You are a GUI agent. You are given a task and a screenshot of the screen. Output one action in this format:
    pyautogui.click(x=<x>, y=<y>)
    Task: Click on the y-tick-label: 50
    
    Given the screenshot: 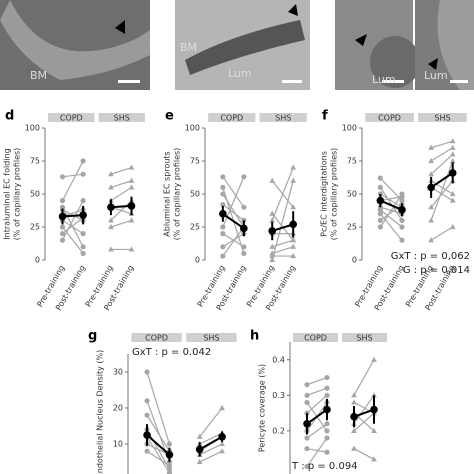 What is the action you would take?
    pyautogui.click(x=195, y=194)
    